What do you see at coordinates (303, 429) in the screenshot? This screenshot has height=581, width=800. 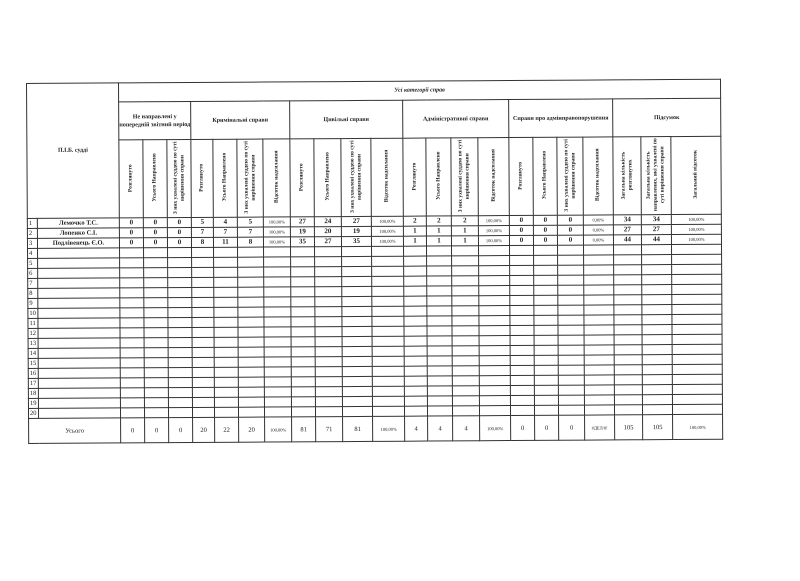 I see `total-cell: 81` at bounding box center [303, 429].